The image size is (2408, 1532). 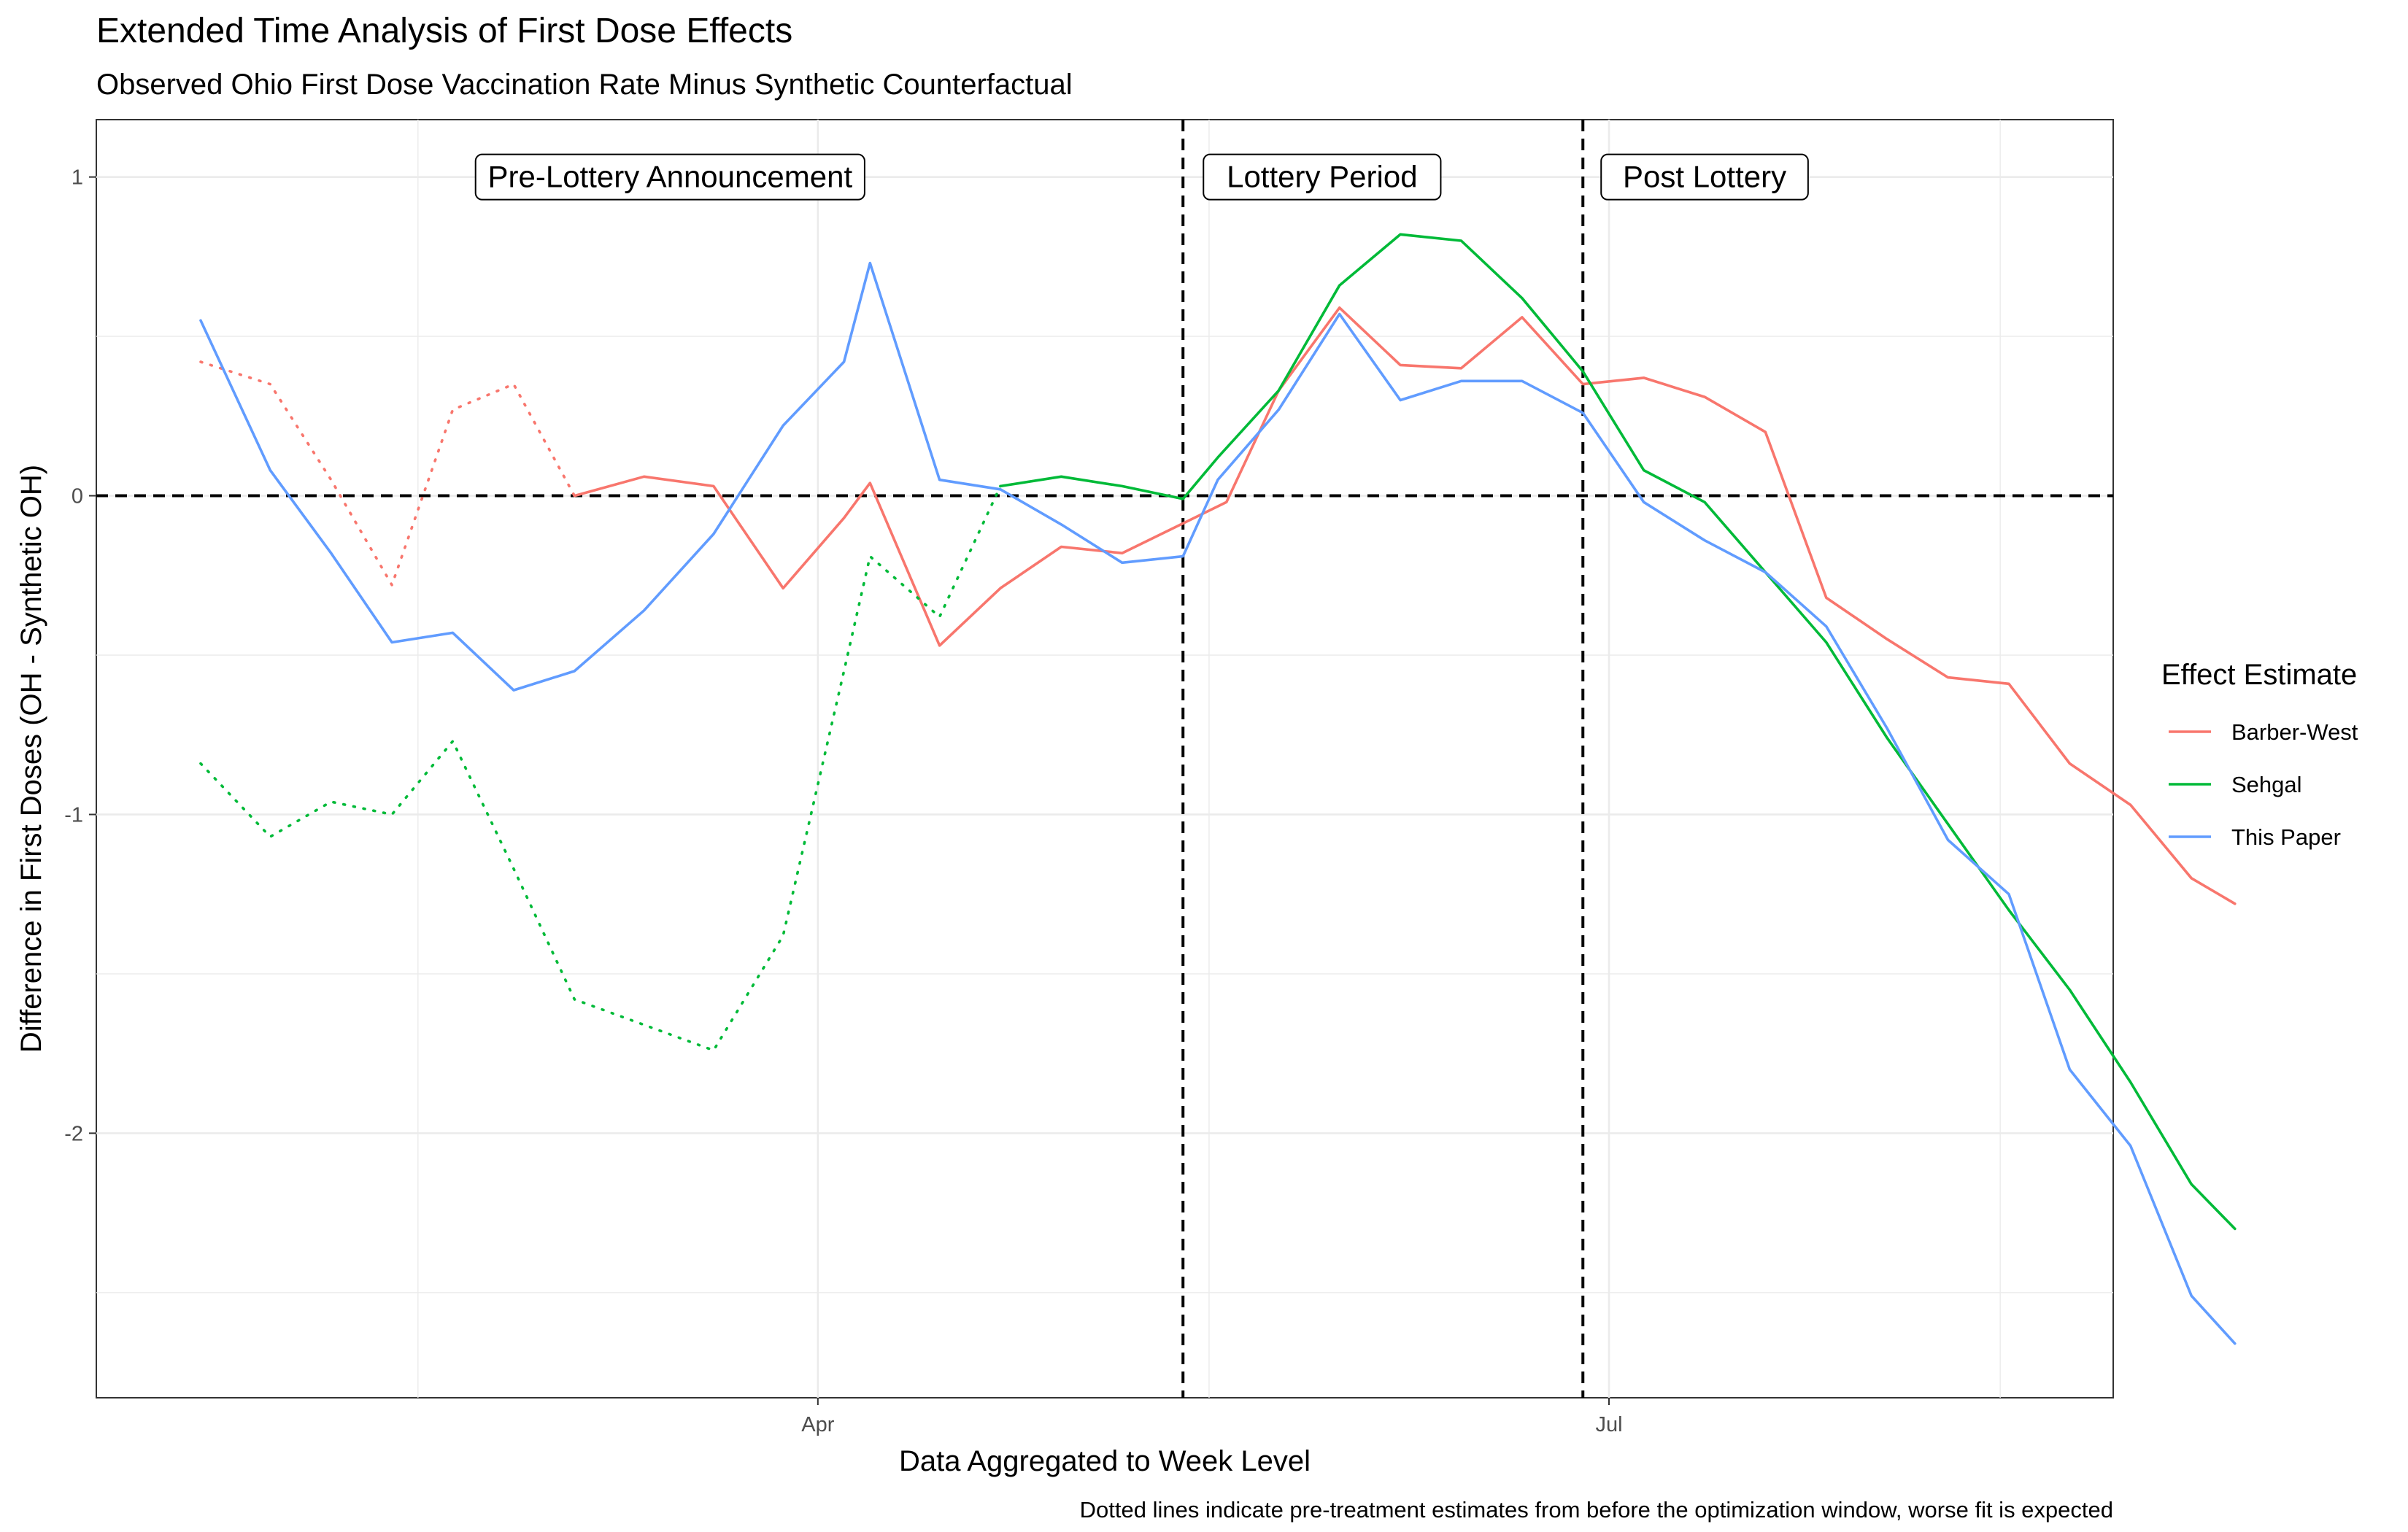 I want to click on period-label-text: Post Lottery, so click(x=1704, y=177).